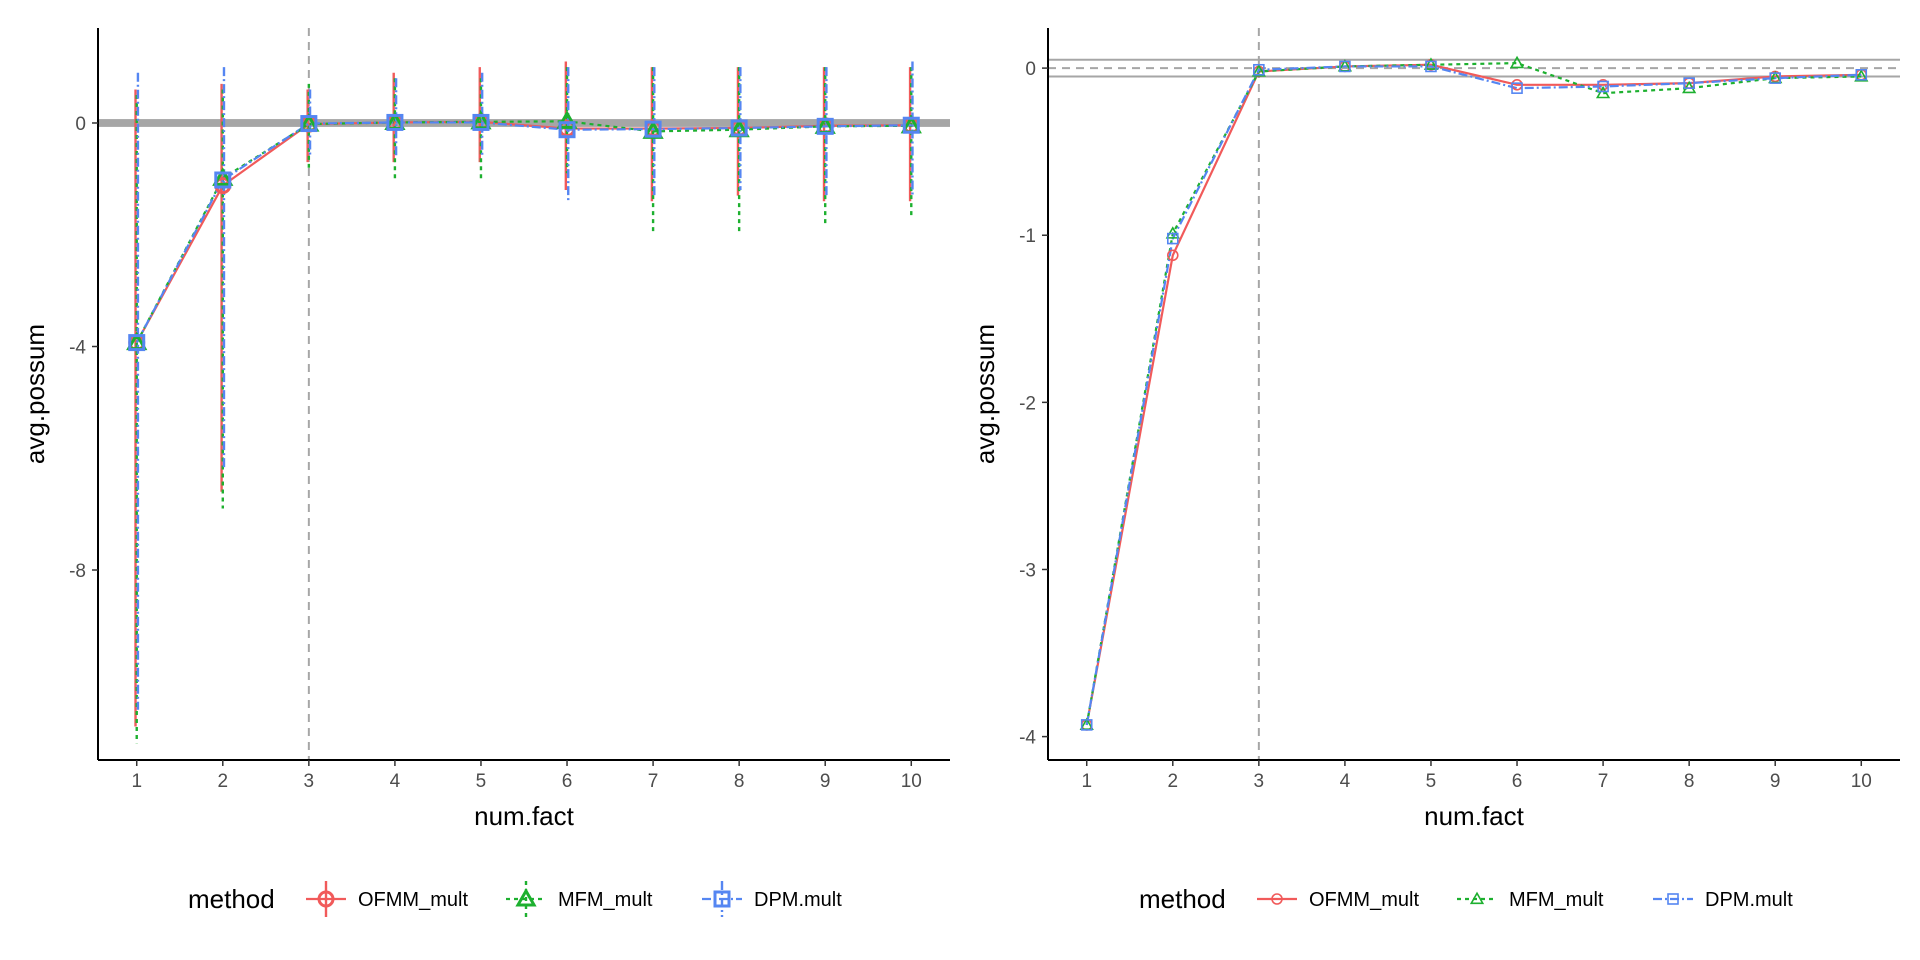  I want to click on y-tick-label: -8, so click(77, 571).